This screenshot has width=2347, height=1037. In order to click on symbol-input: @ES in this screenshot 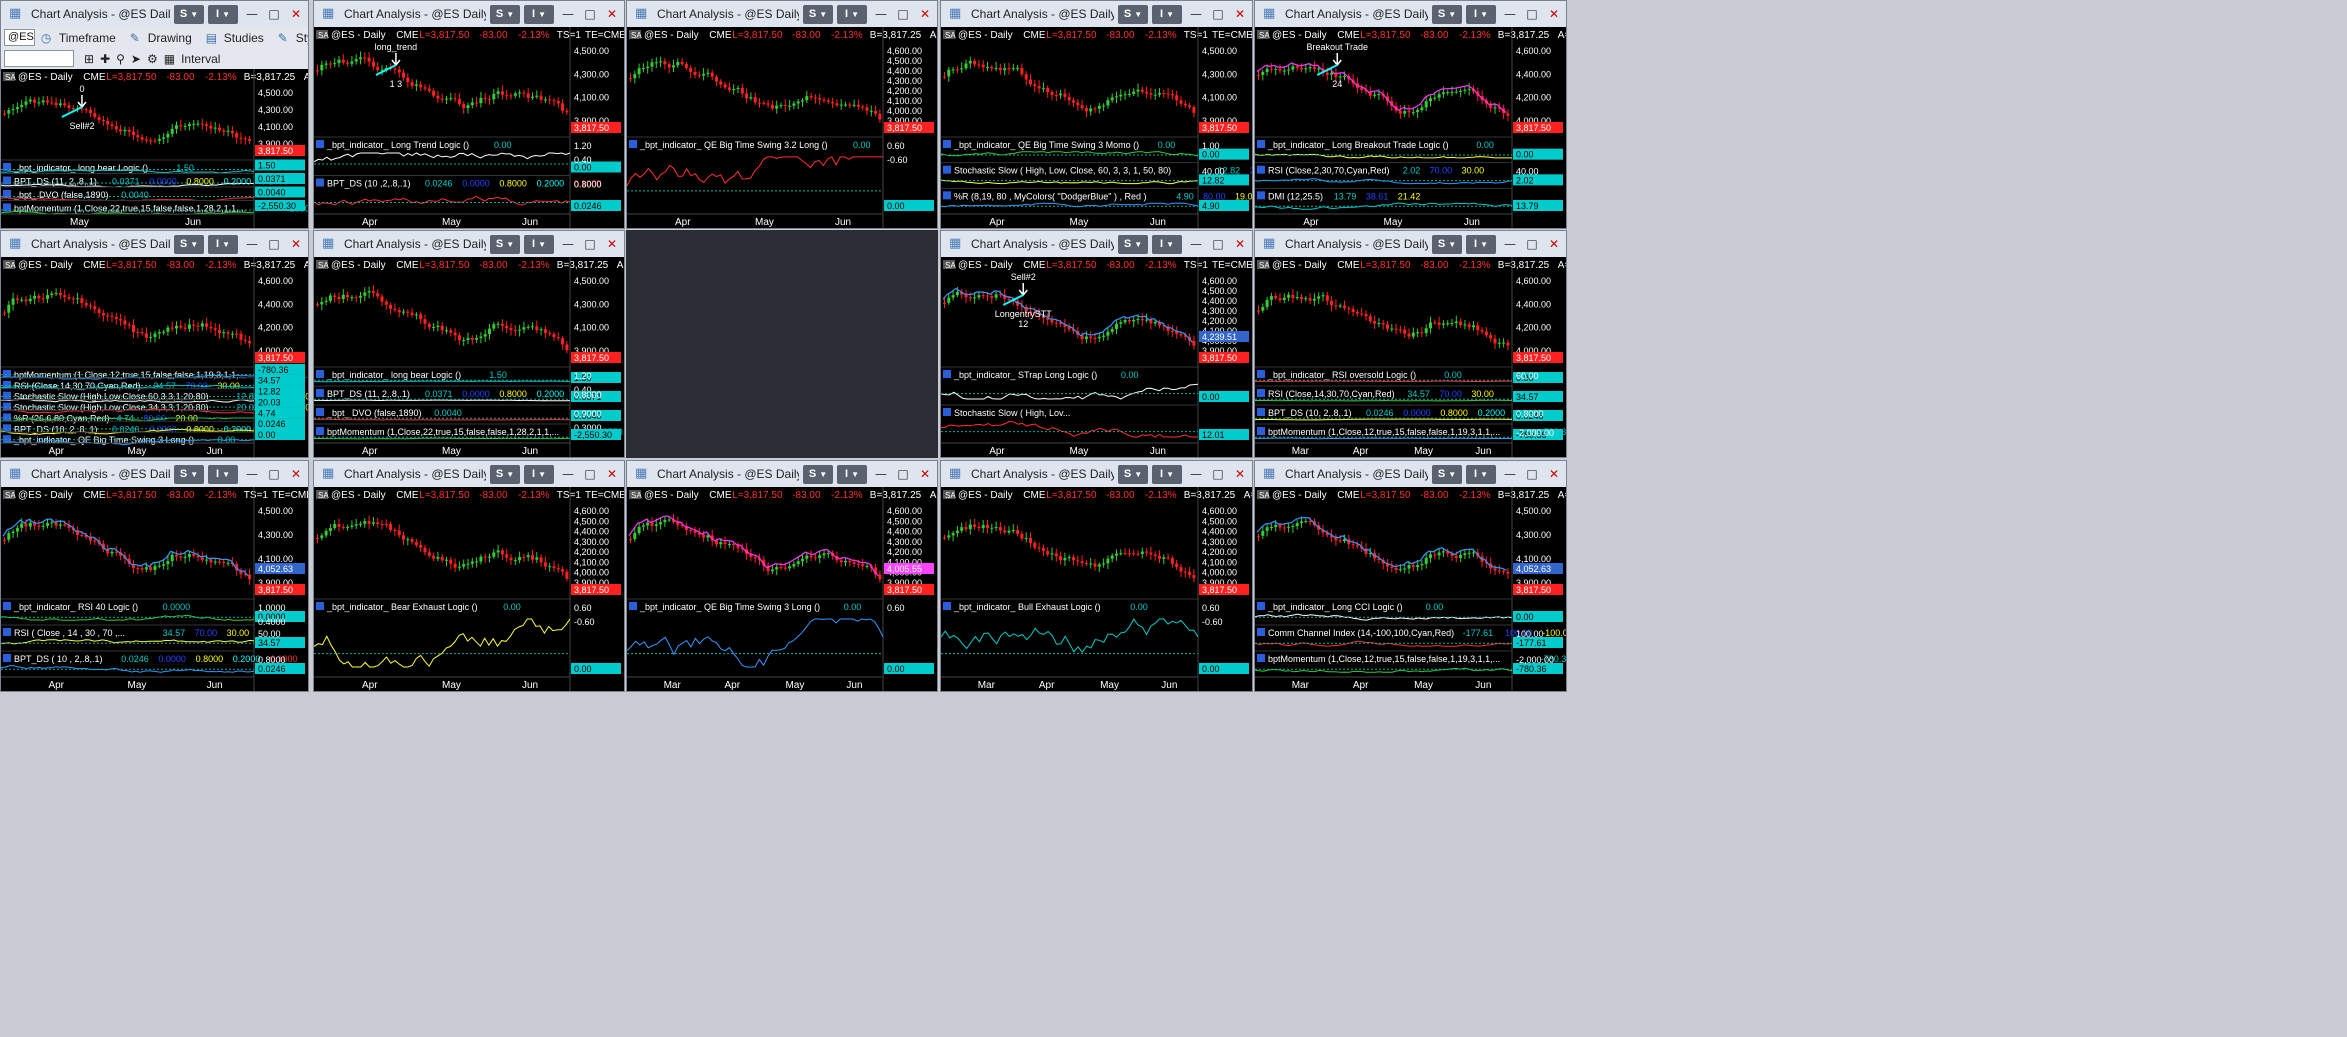, I will do `click(19, 37)`.